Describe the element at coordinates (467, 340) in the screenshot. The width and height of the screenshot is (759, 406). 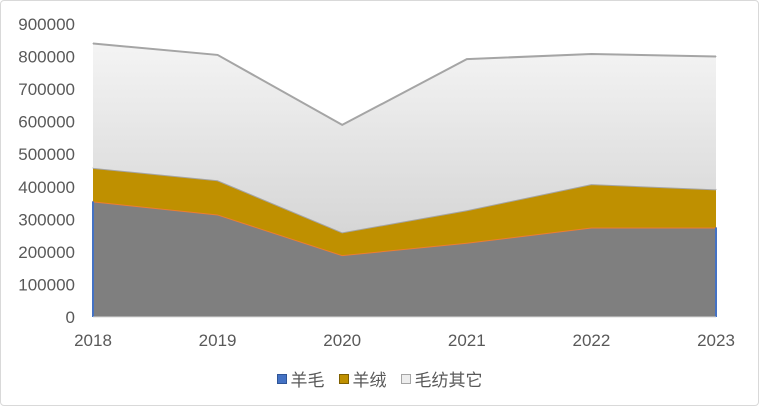
I see `x-tick-label: 2021` at that location.